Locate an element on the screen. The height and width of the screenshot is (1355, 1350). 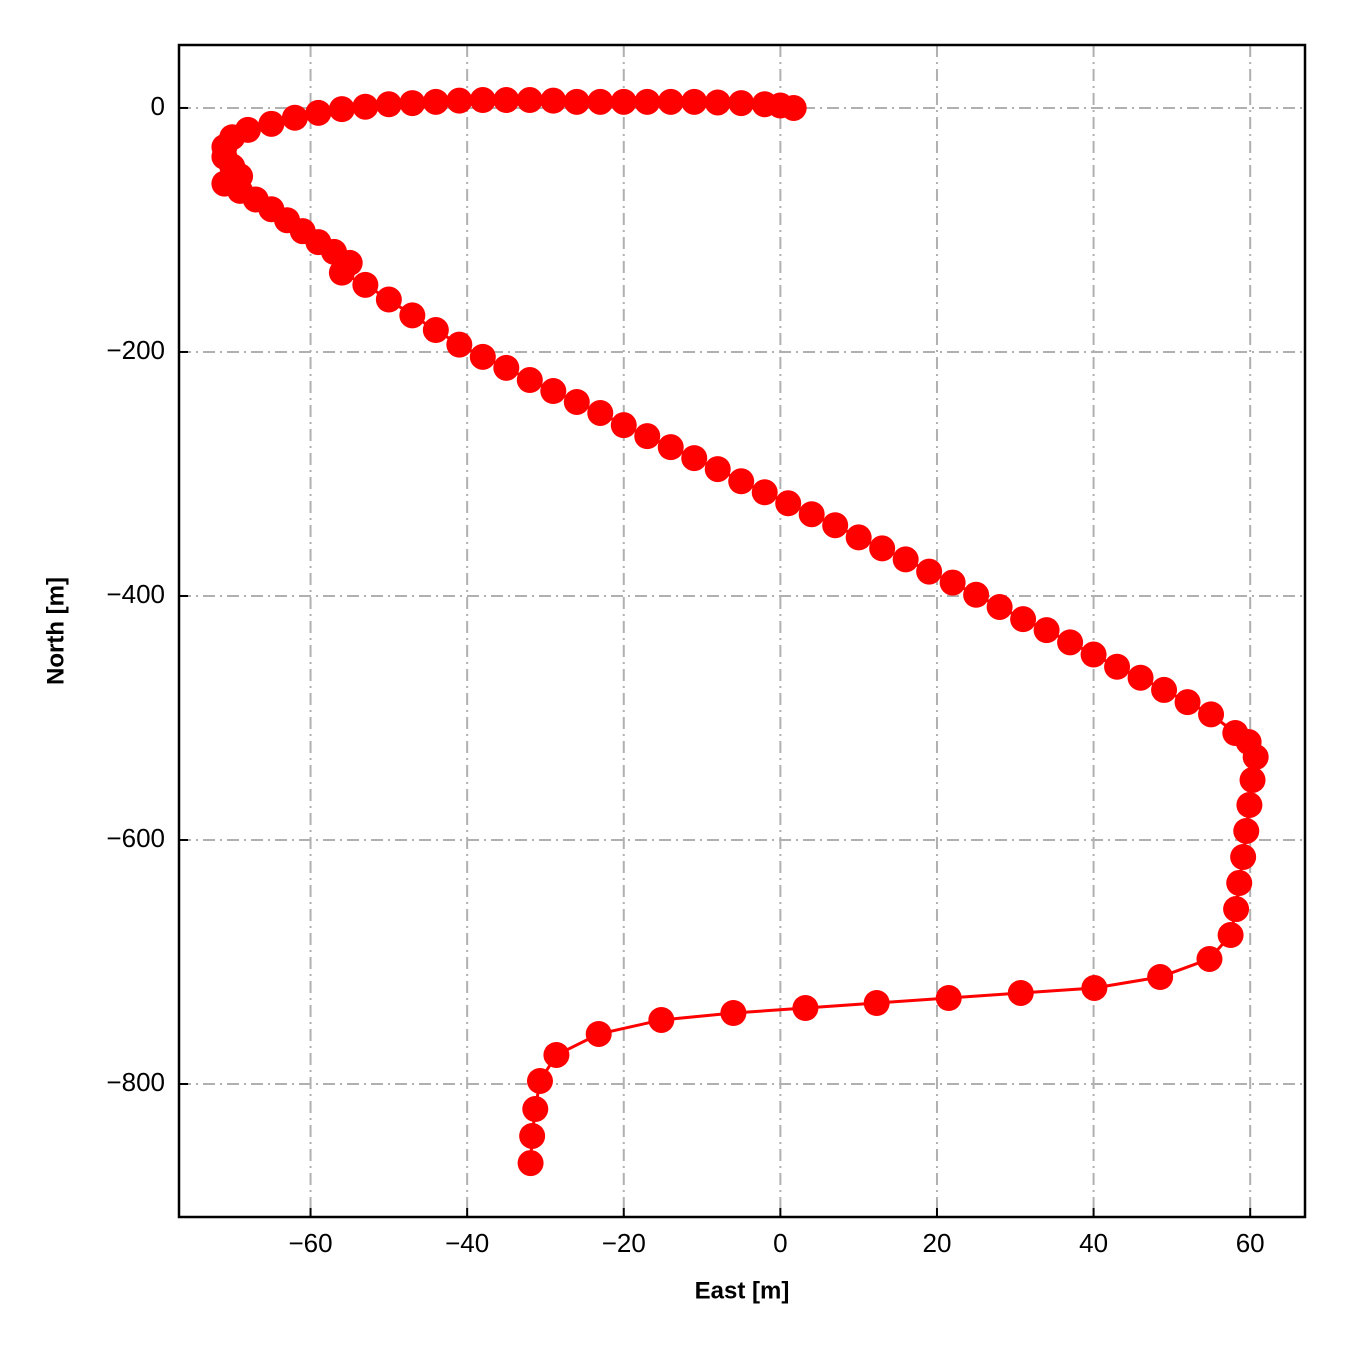
x-tick-label: 0 is located at coordinates (780, 1243).